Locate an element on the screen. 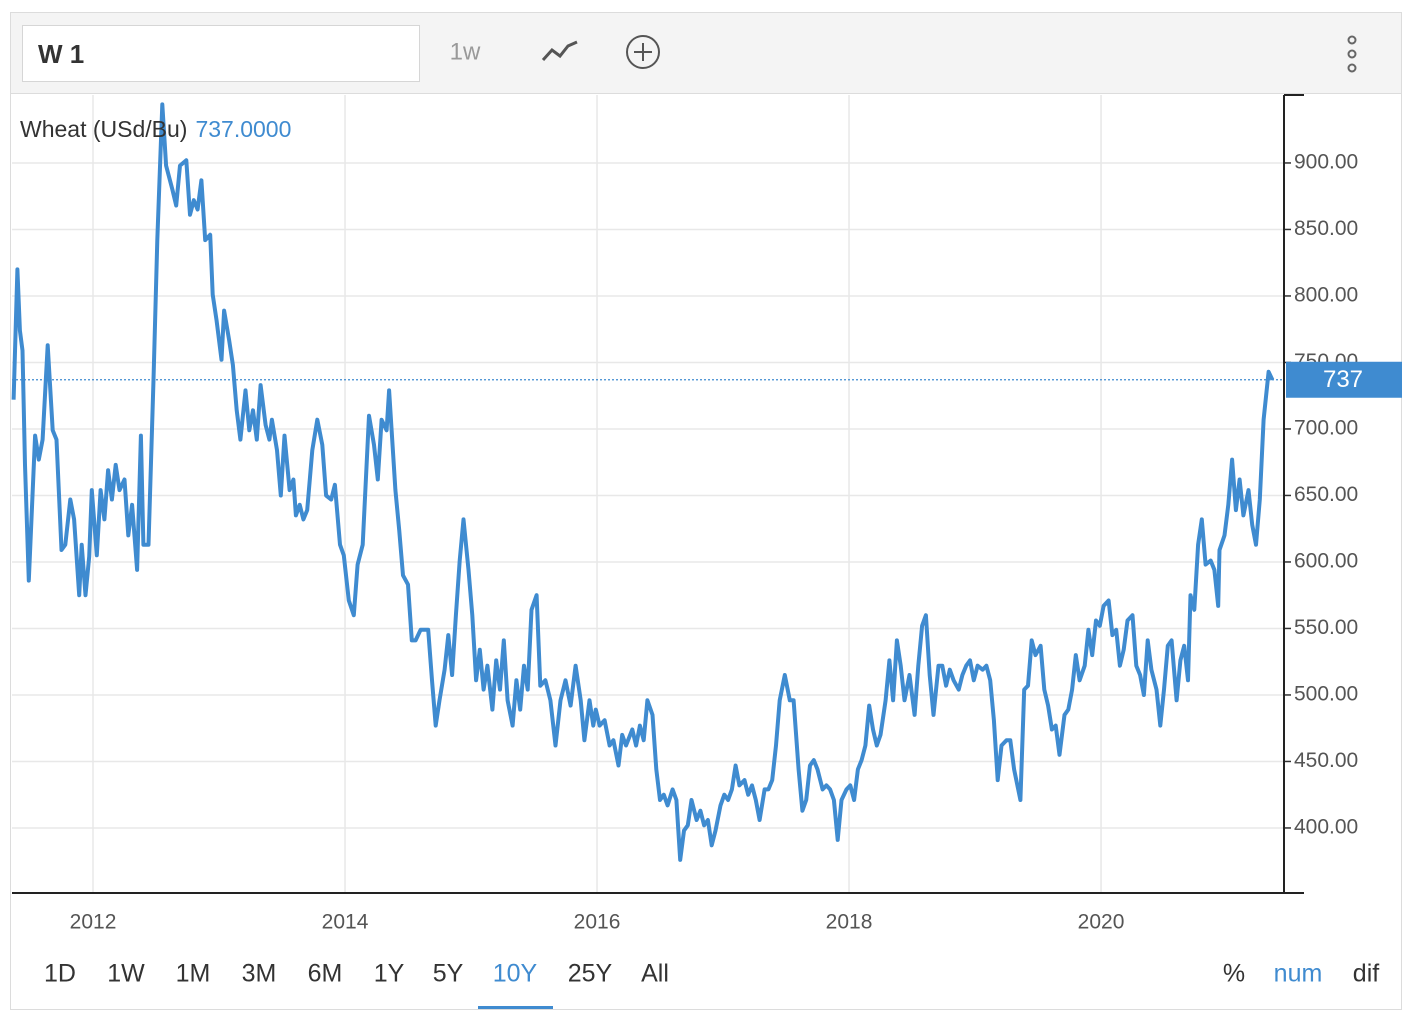  y-tick-label: 850.00 is located at coordinates (1326, 228).